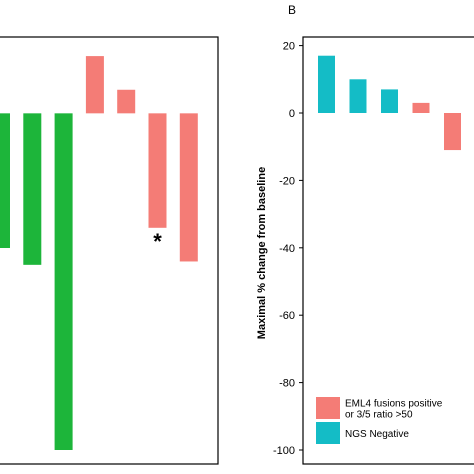  I want to click on panel-b-label: B, so click(292, 10).